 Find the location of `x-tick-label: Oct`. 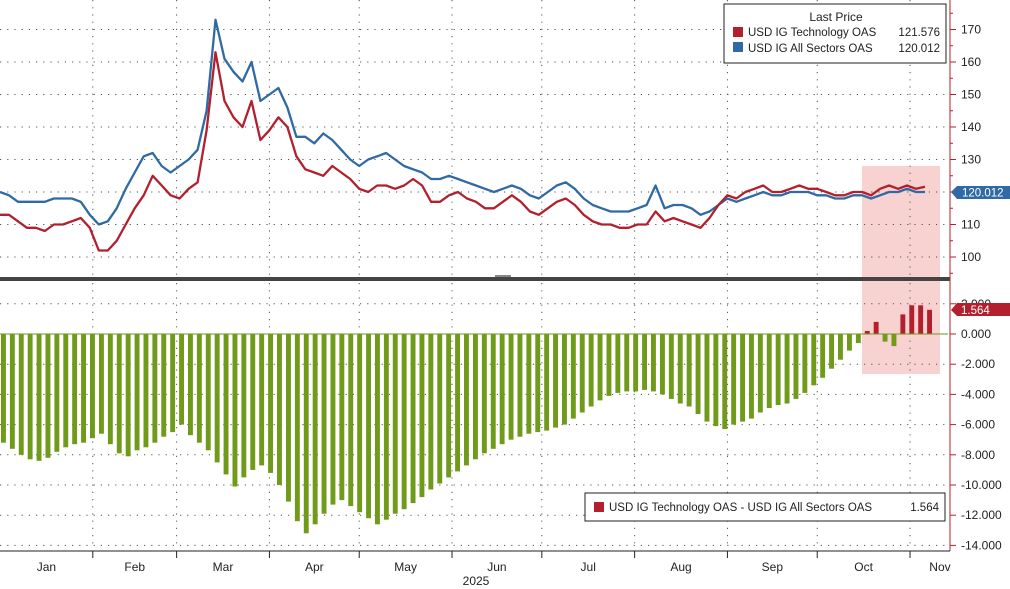

x-tick-label: Oct is located at coordinates (863, 567).